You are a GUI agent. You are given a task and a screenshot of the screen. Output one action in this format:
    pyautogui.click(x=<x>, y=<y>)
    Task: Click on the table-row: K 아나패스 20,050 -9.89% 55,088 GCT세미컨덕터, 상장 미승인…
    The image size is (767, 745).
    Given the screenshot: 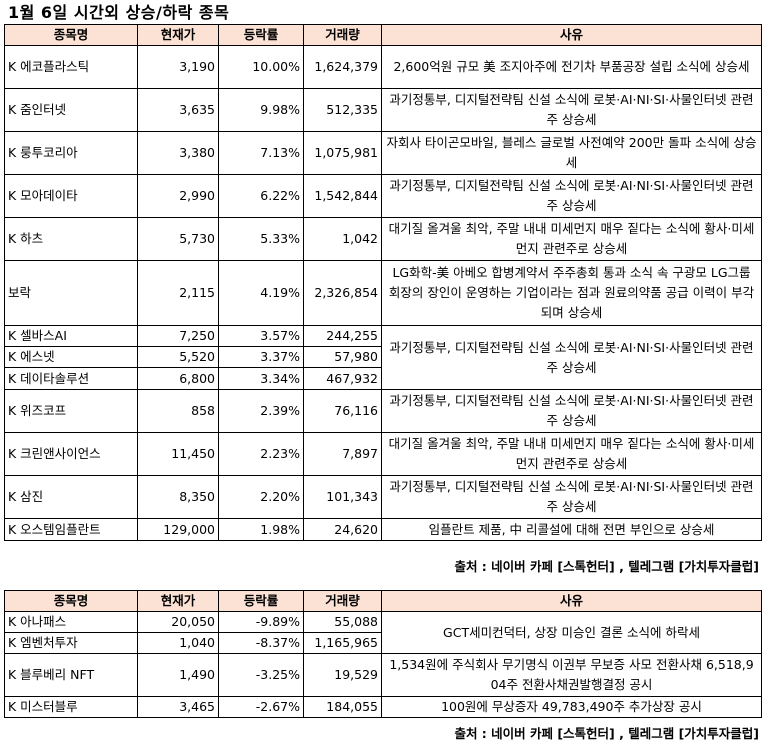 What is the action you would take?
    pyautogui.click(x=383, y=632)
    